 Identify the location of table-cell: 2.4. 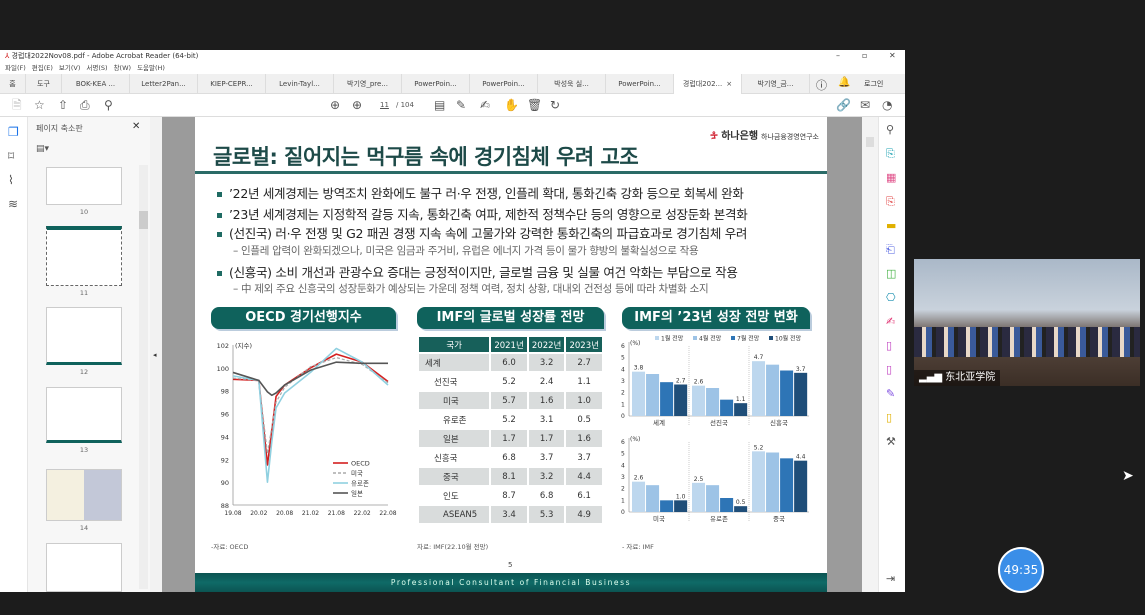
(546, 381).